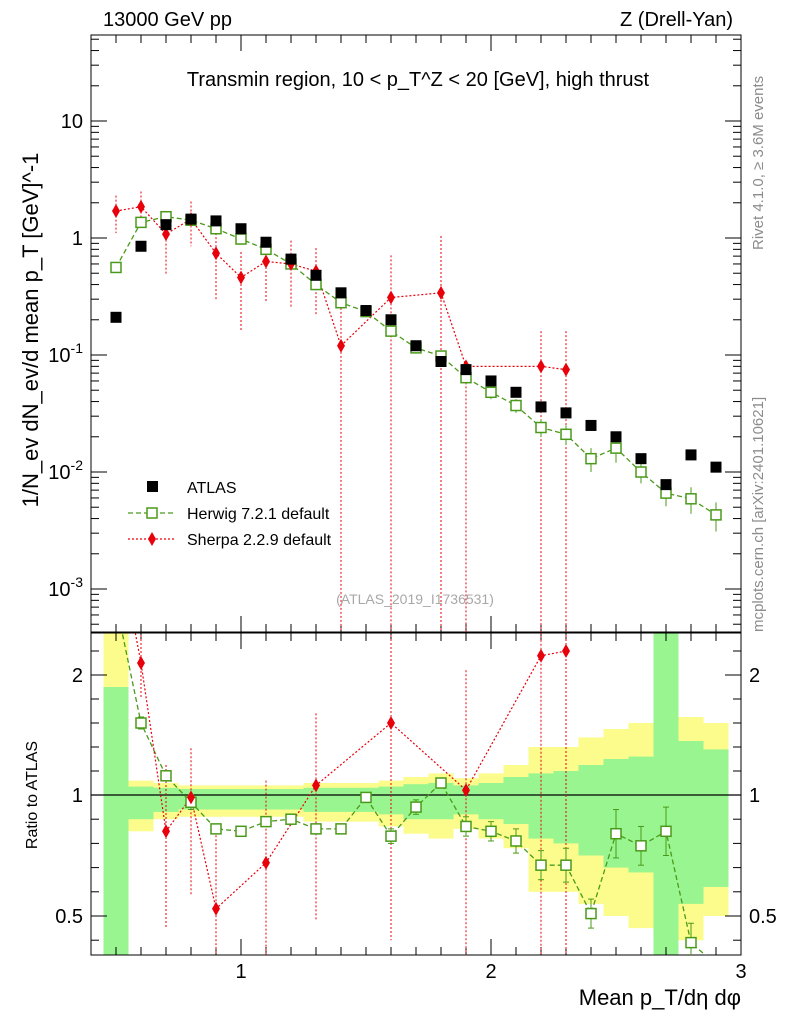 The height and width of the screenshot is (1024, 786). What do you see at coordinates (65, 587) in the screenshot?
I see `main-y-tick-label: 10⁻³` at bounding box center [65, 587].